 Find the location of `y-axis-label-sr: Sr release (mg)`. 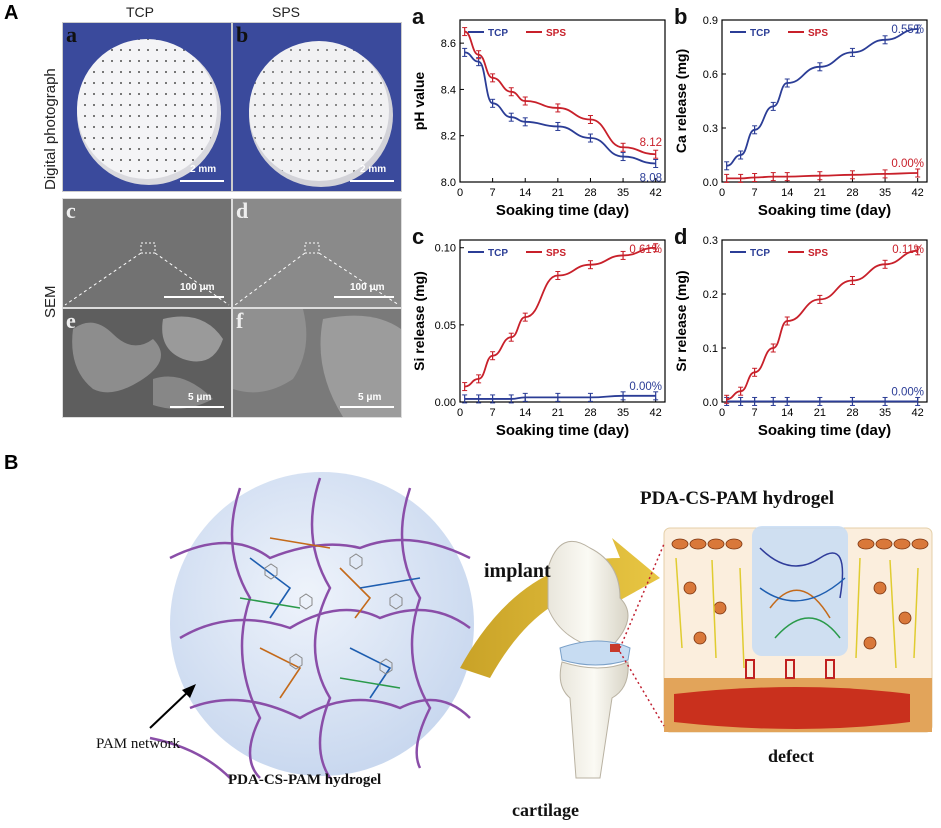

y-axis-label-sr: Sr release (mg) is located at coordinates (681, 320).